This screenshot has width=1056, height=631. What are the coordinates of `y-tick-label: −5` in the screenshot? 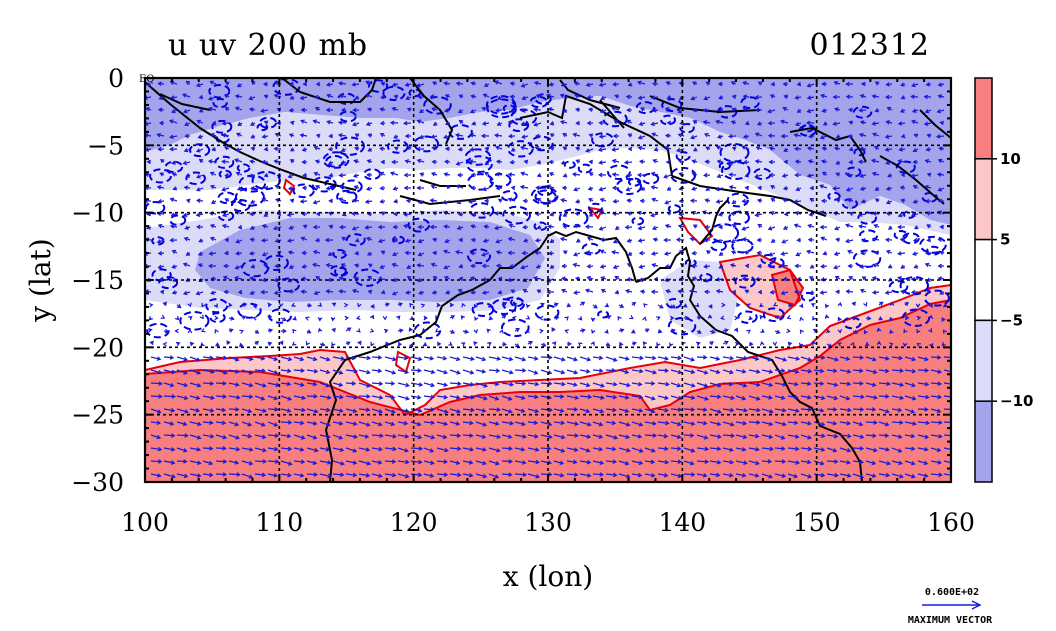 It's located at (105, 145).